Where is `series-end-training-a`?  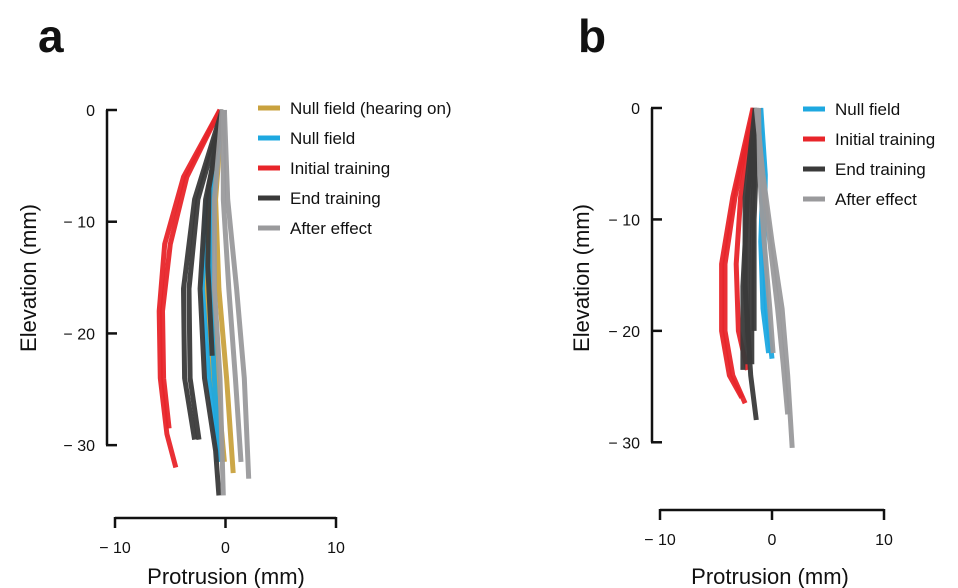 series-end-training-a is located at coordinates (204, 302).